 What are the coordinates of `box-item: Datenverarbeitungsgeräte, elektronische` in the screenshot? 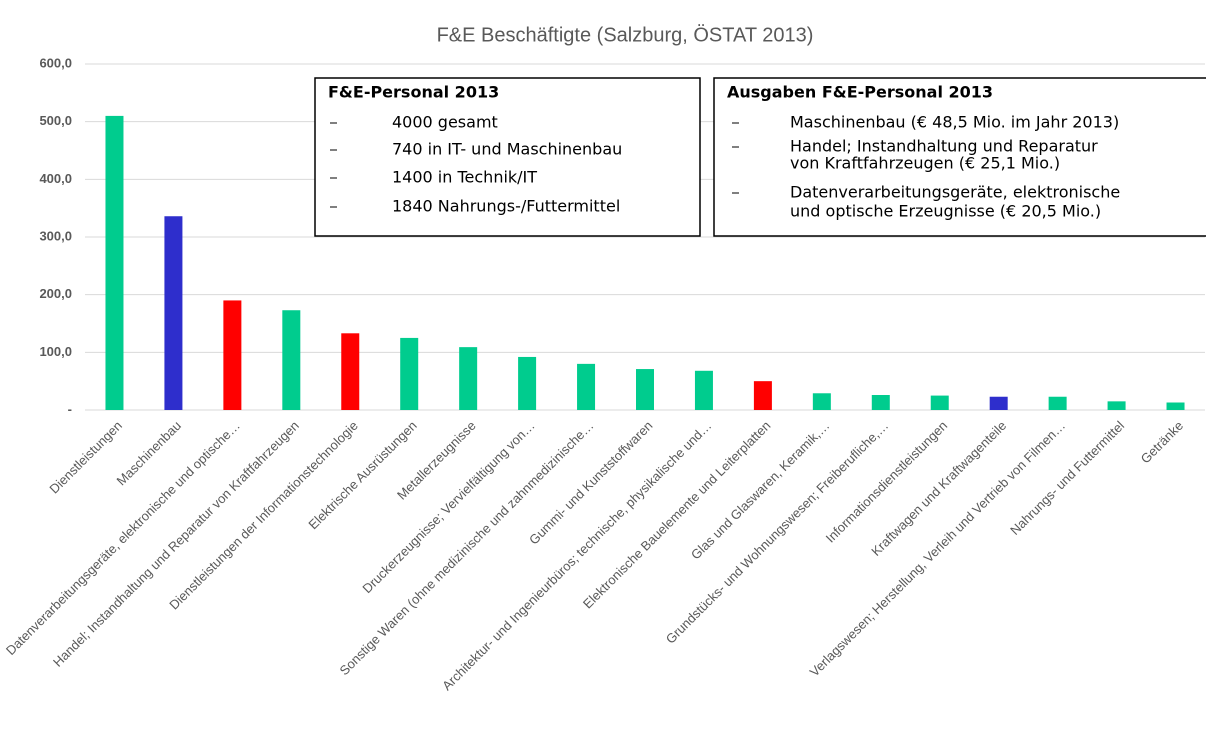 It's located at (955, 192).